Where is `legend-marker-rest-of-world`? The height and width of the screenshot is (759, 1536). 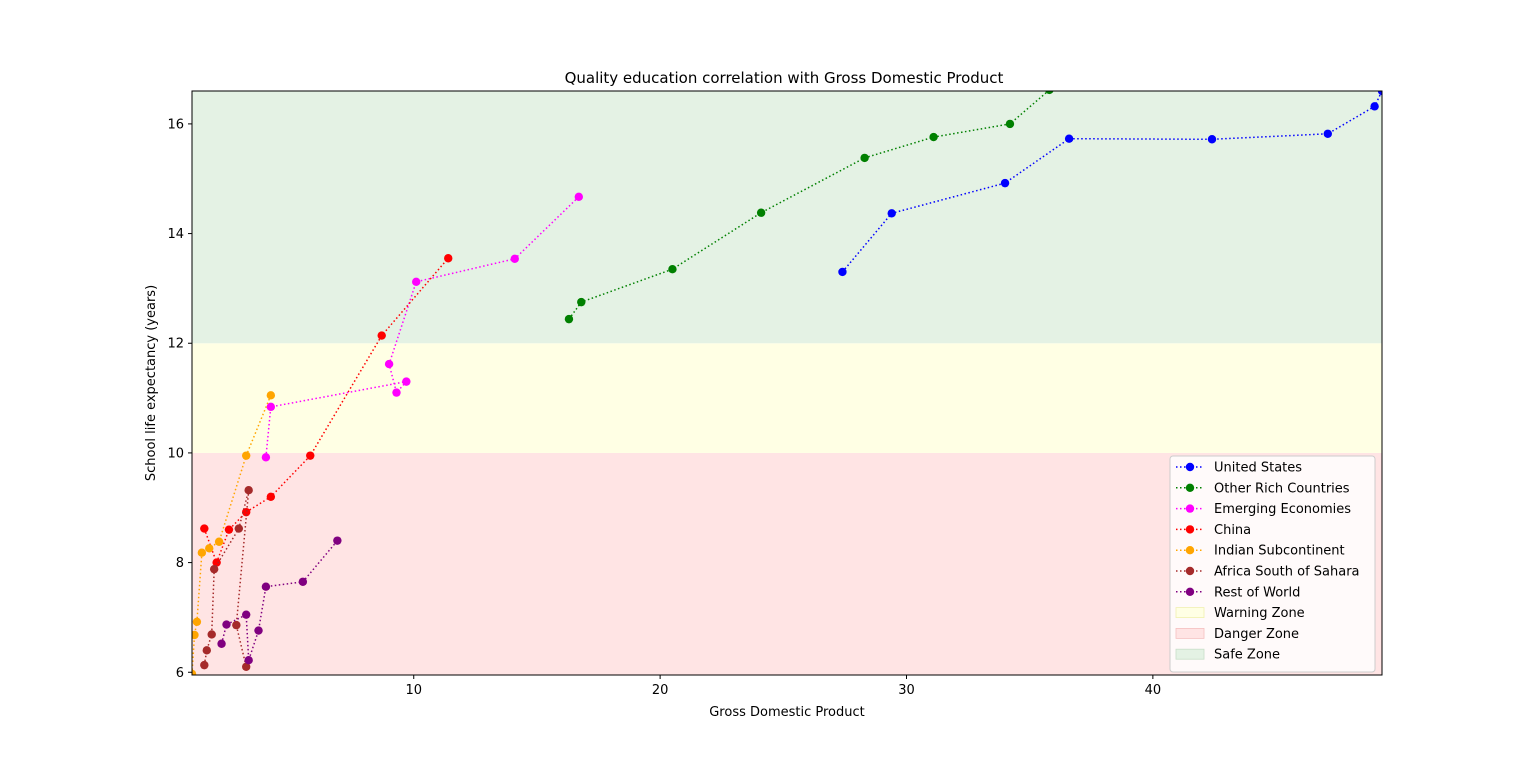 legend-marker-rest-of-world is located at coordinates (1190, 591).